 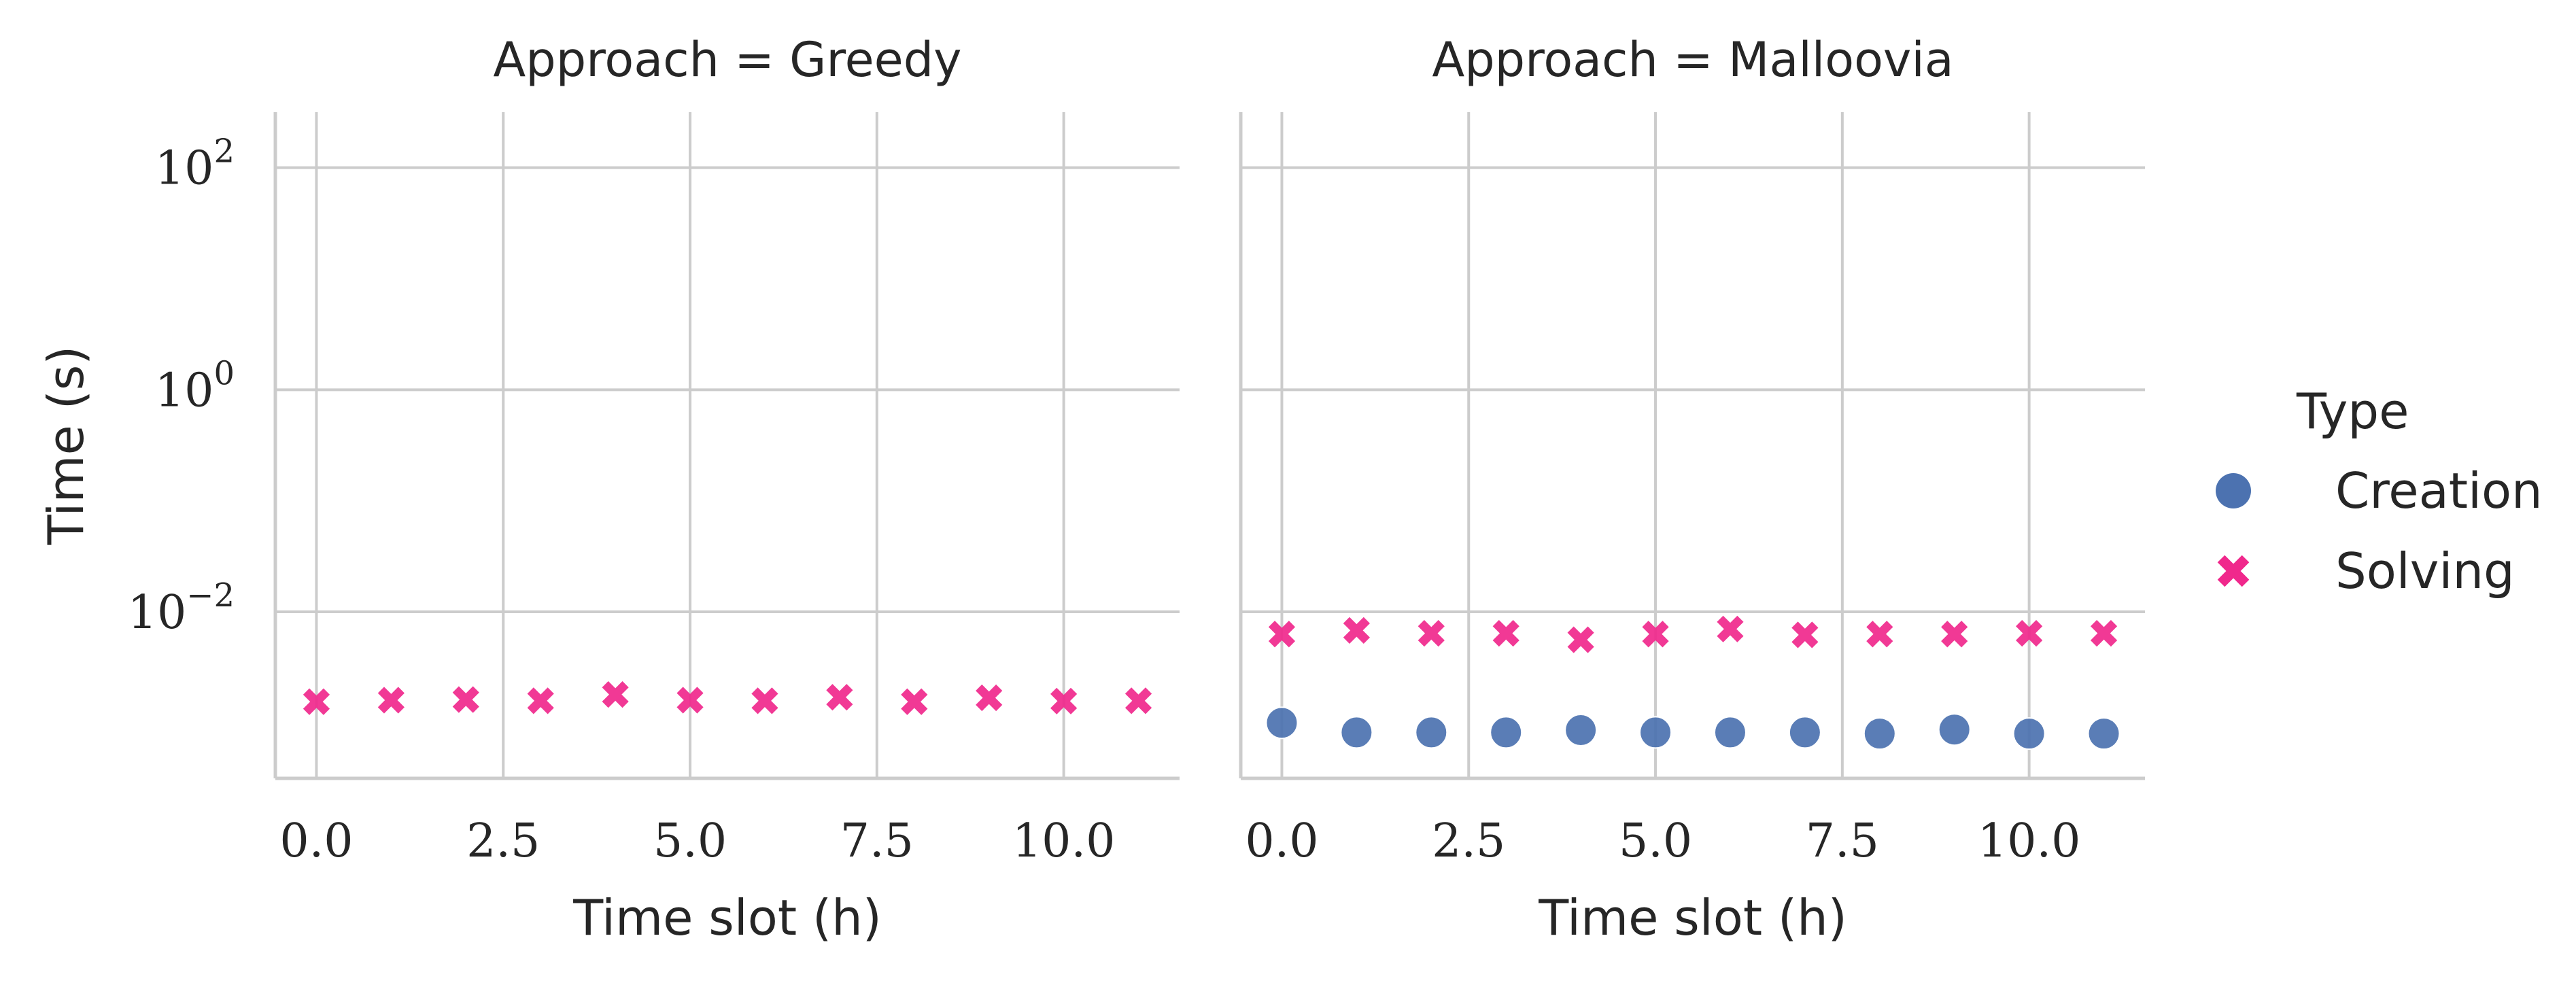 I want to click on legend: Type Creation Solving, so click(x=2379, y=491).